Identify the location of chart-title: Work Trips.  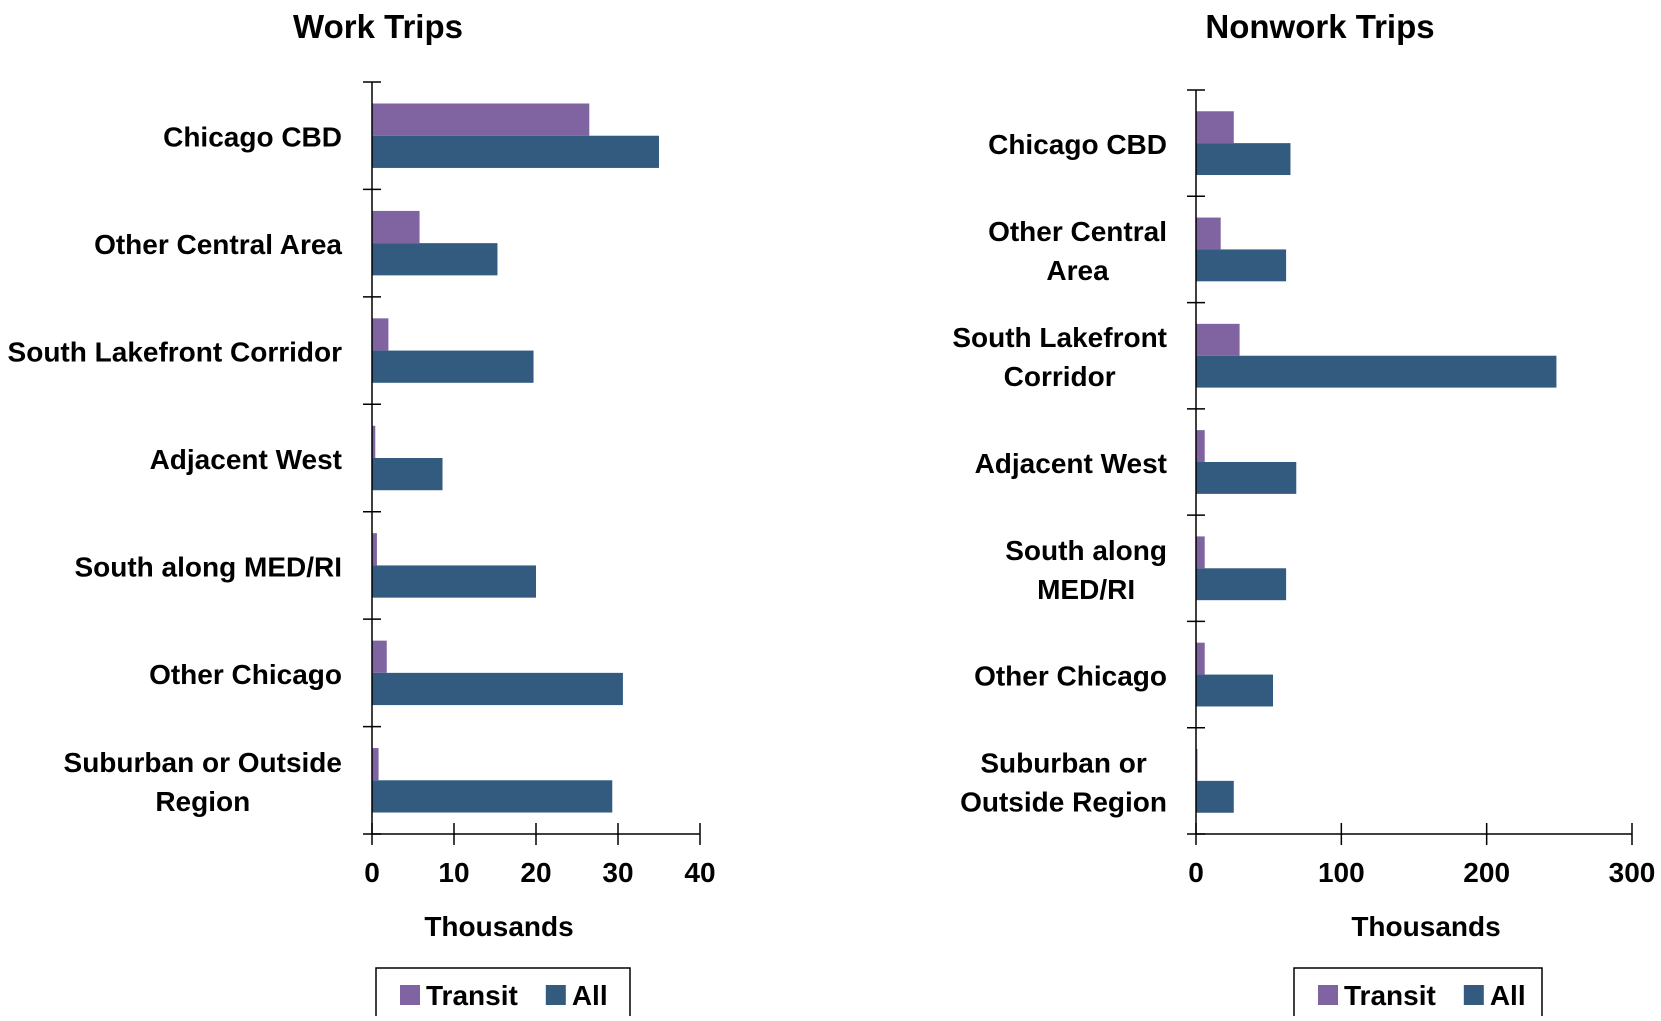
(378, 26).